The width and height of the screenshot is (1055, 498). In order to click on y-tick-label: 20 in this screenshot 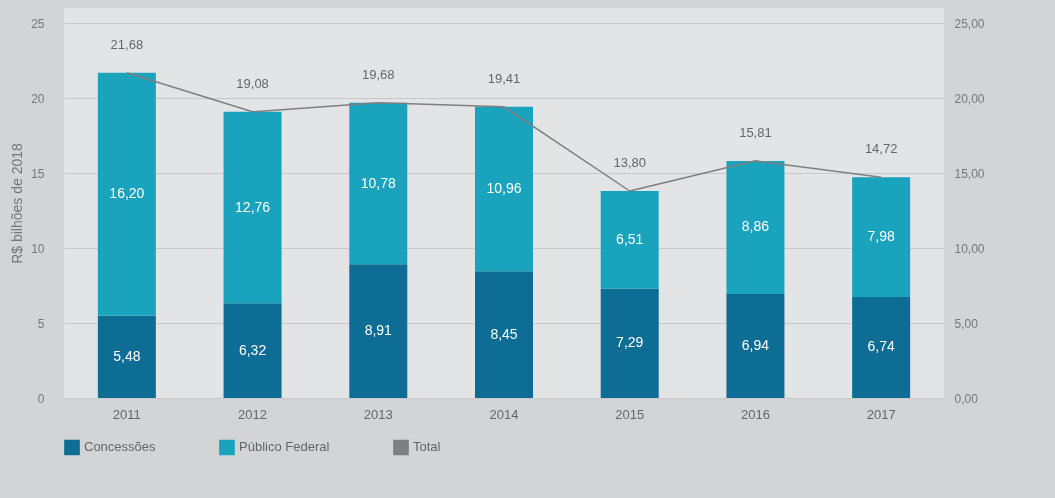, I will do `click(38, 98)`.